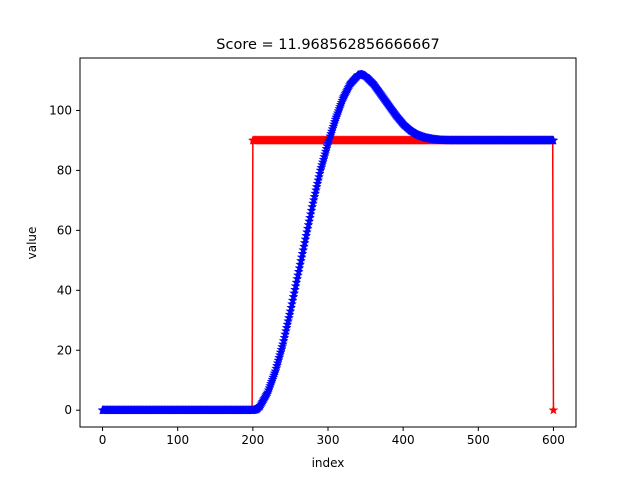  What do you see at coordinates (68, 410) in the screenshot?
I see `y-tick-label: 0` at bounding box center [68, 410].